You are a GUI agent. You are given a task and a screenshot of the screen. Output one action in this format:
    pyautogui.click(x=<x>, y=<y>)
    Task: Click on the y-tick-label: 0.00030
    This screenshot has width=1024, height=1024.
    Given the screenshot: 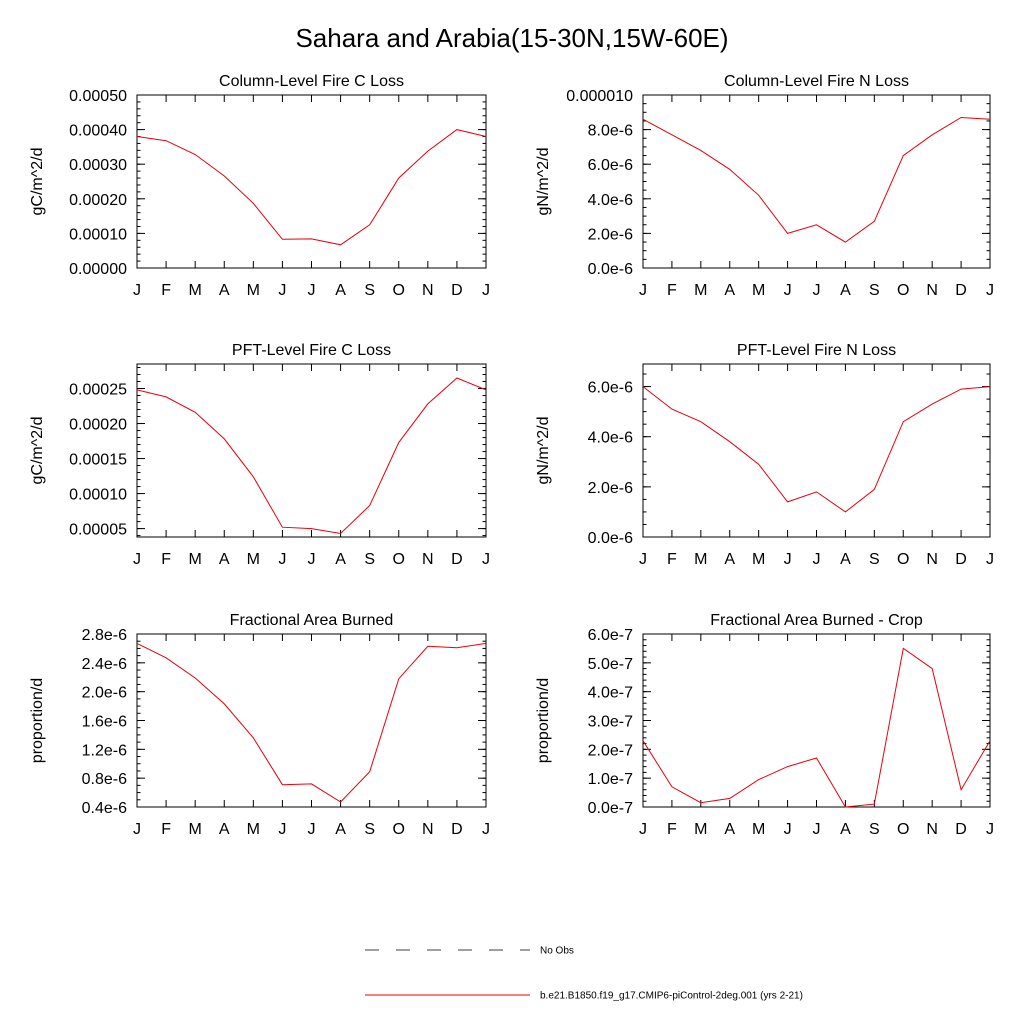 What is the action you would take?
    pyautogui.click(x=98, y=165)
    